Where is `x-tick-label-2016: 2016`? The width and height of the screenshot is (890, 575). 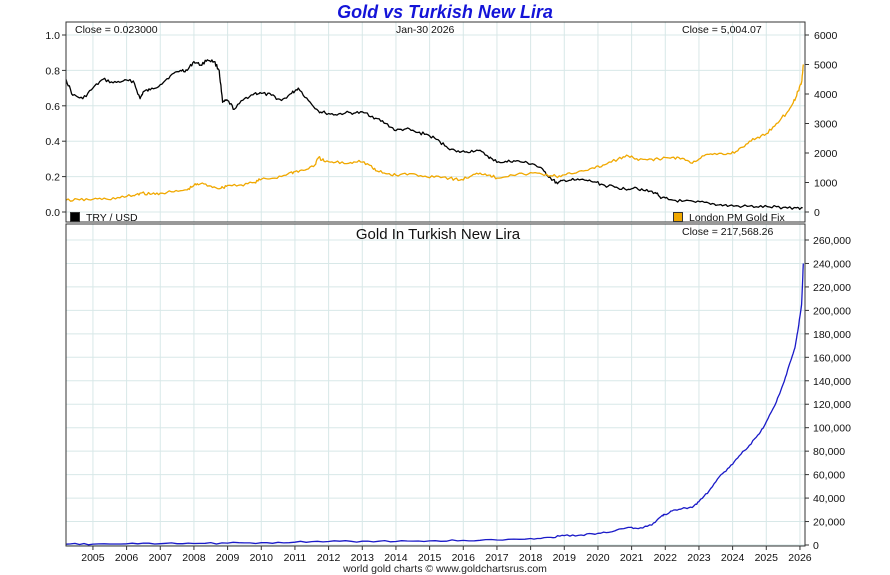
x-tick-label-2016: 2016 is located at coordinates (464, 558).